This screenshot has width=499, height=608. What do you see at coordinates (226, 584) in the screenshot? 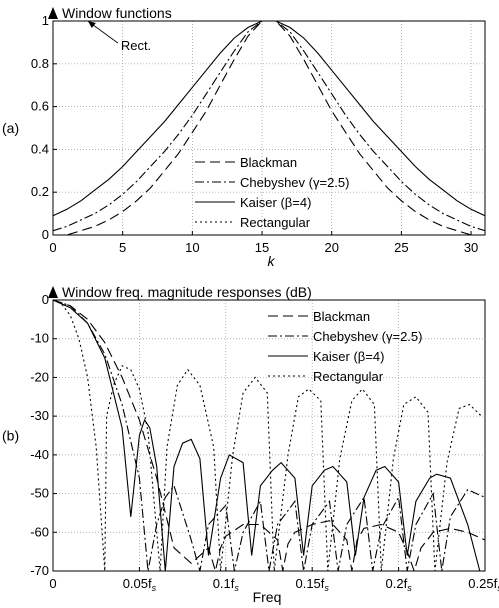
I see `x-tick-label: 0.1fs` at bounding box center [226, 584].